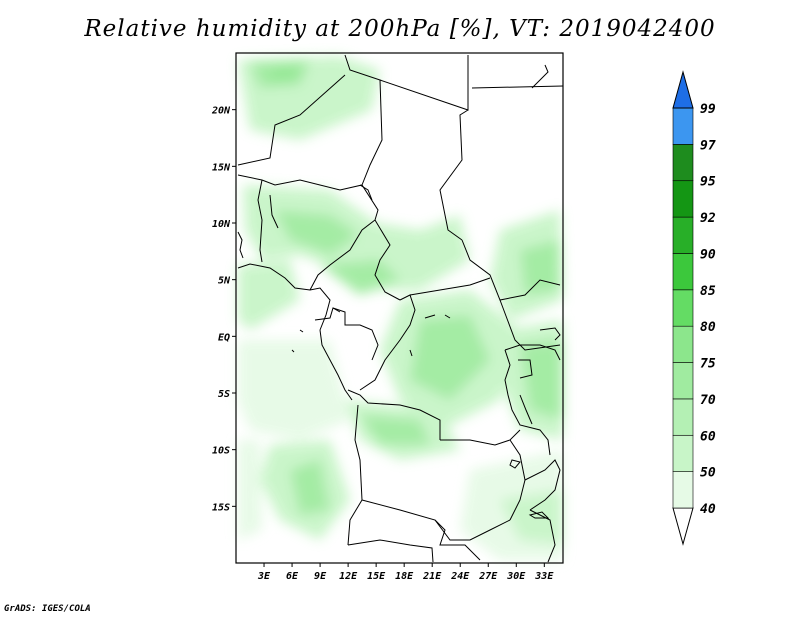 This screenshot has height=618, width=800. Describe the element at coordinates (292, 576) in the screenshot. I see `lon-tick-label: 6E` at that location.